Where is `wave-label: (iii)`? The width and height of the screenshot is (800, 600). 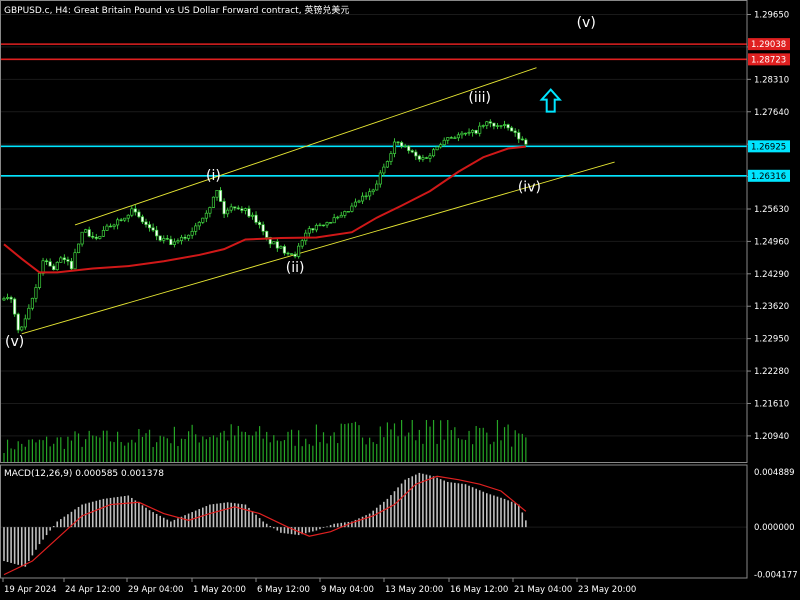 wave-label: (iii) is located at coordinates (479, 98).